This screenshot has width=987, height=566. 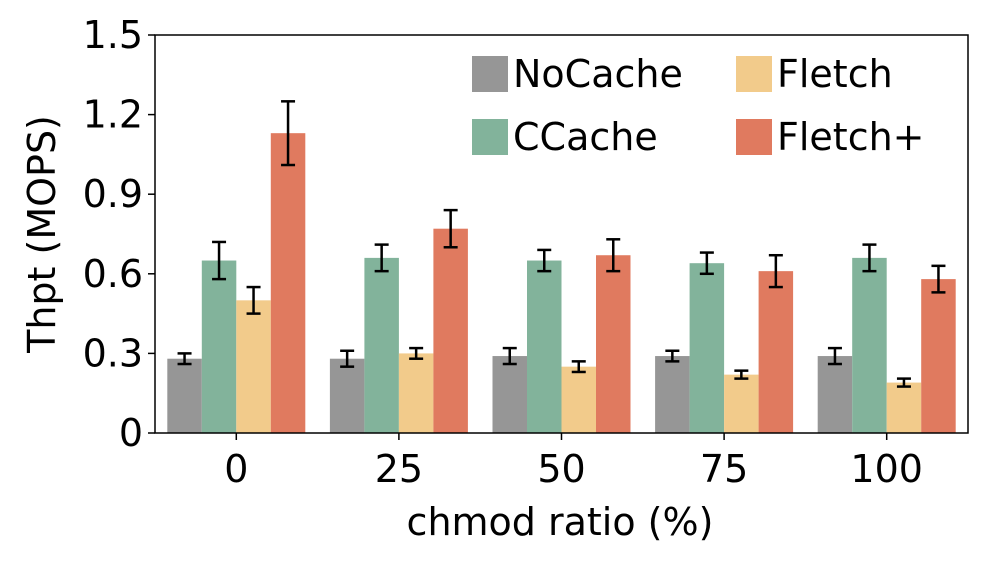 What do you see at coordinates (399, 469) in the screenshot?
I see `x-tick-label: 25` at bounding box center [399, 469].